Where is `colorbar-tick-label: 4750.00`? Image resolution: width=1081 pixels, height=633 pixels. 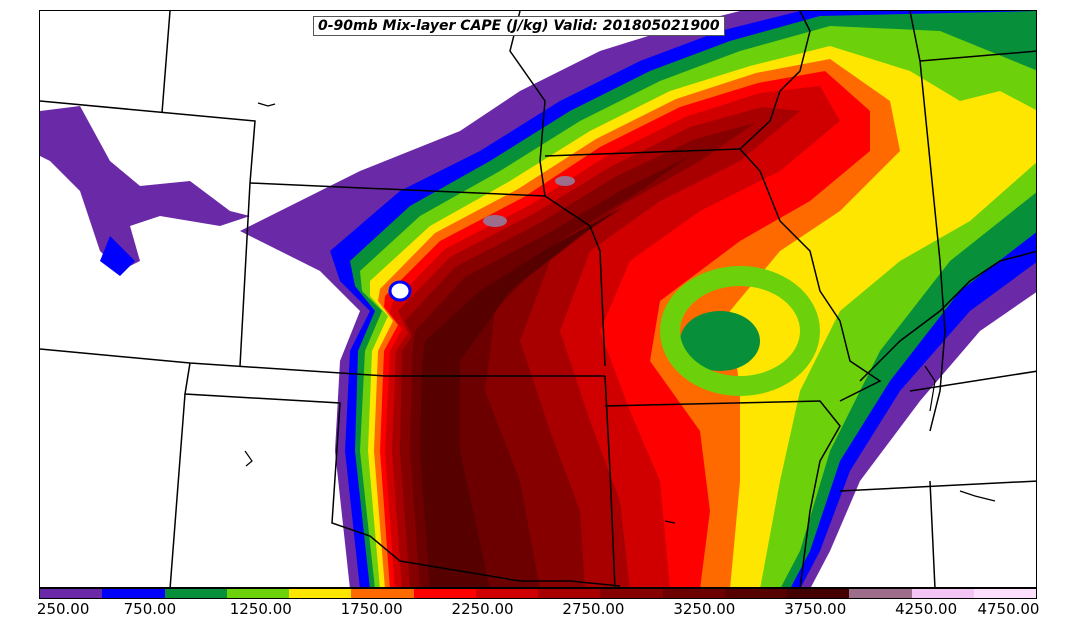
colorbar-tick-label: 4750.00 is located at coordinates (1008, 609).